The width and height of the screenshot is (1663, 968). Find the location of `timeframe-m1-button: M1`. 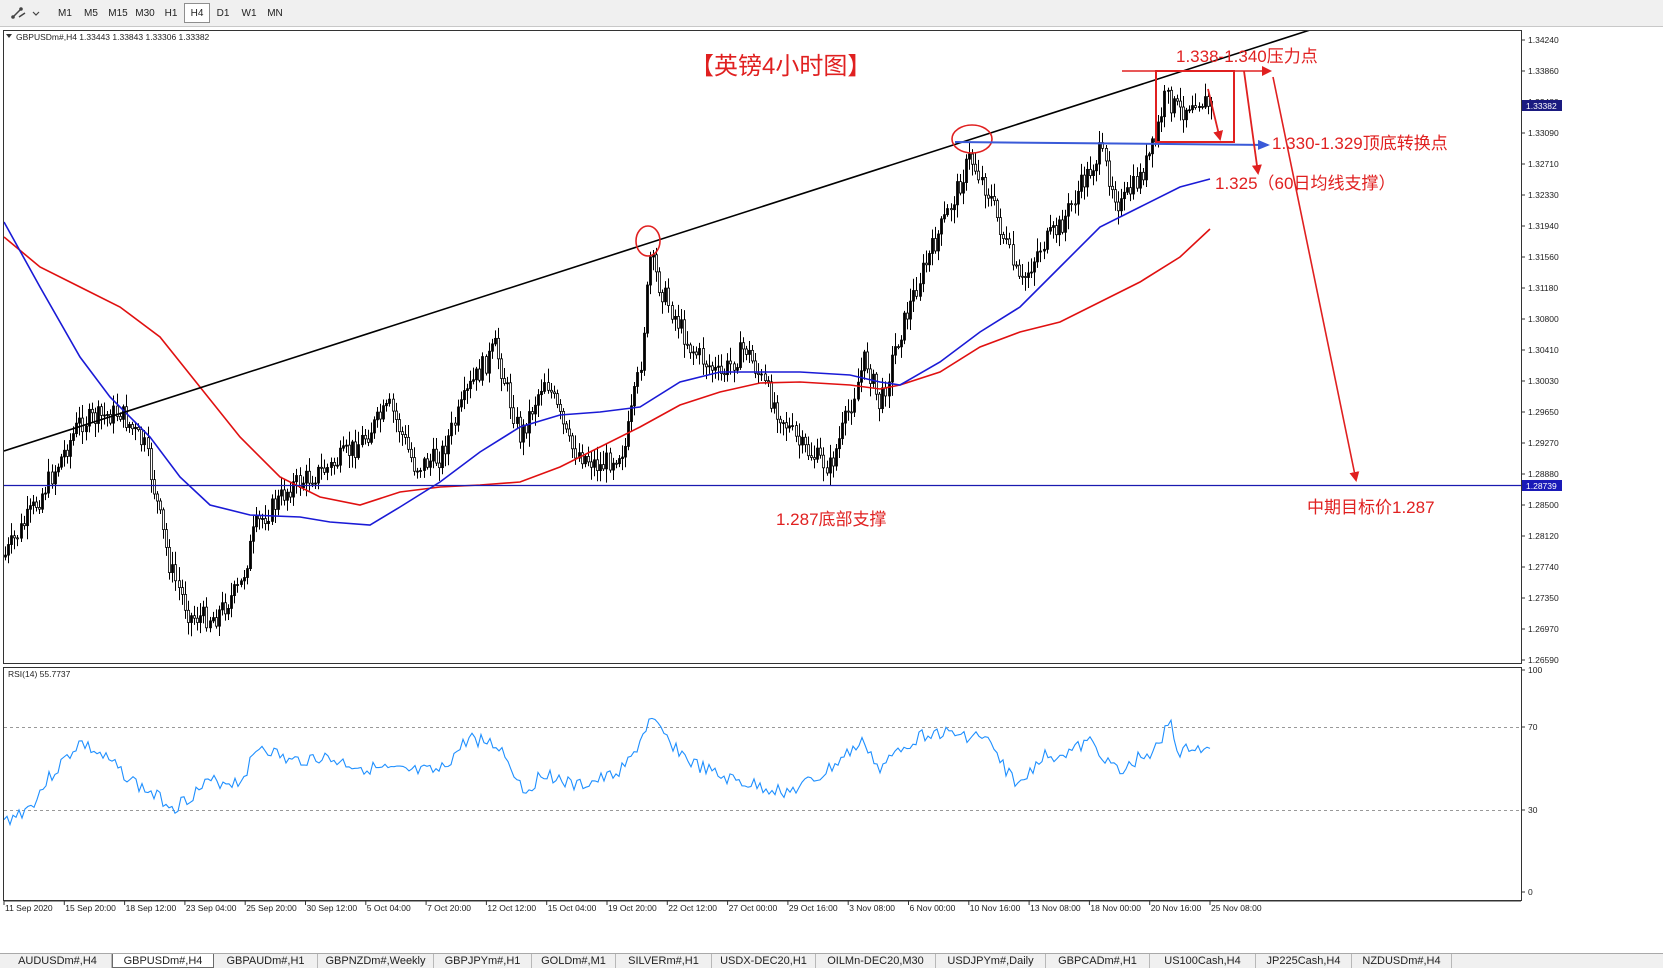

timeframe-m1-button: M1 is located at coordinates (65, 13).